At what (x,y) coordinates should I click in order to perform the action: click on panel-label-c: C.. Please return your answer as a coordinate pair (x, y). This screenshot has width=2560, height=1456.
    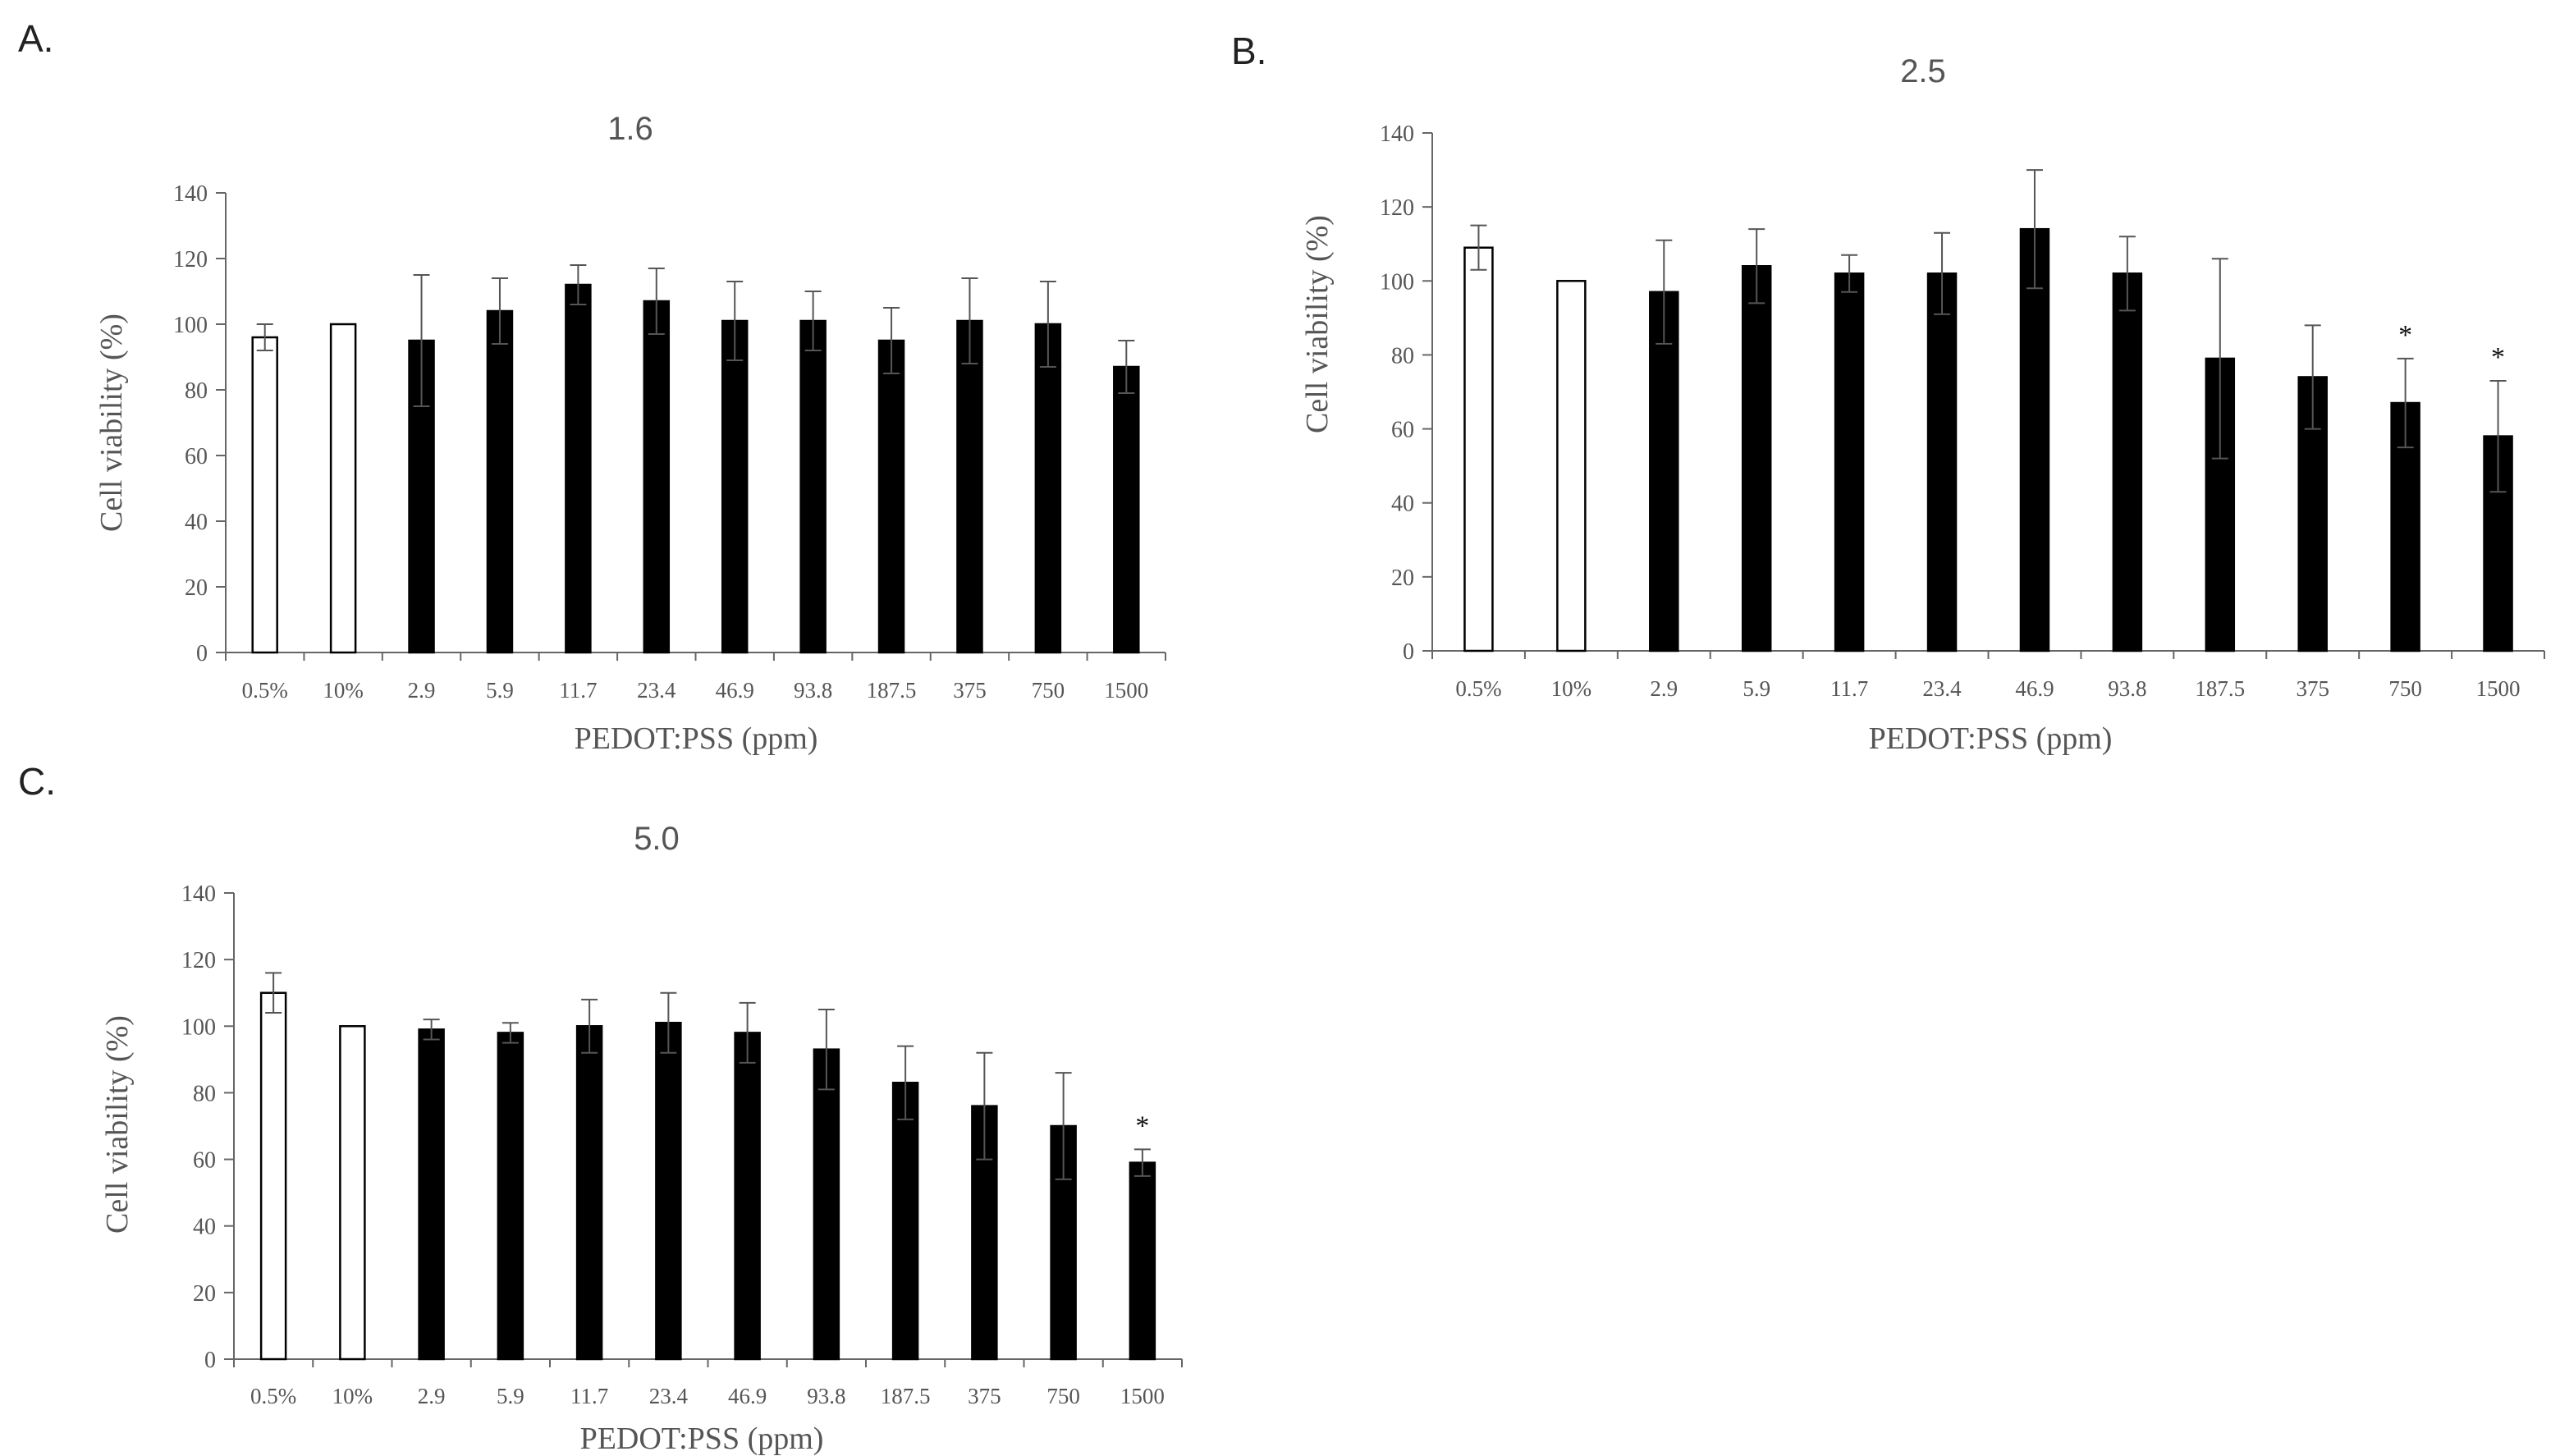
    Looking at the image, I should click on (37, 781).